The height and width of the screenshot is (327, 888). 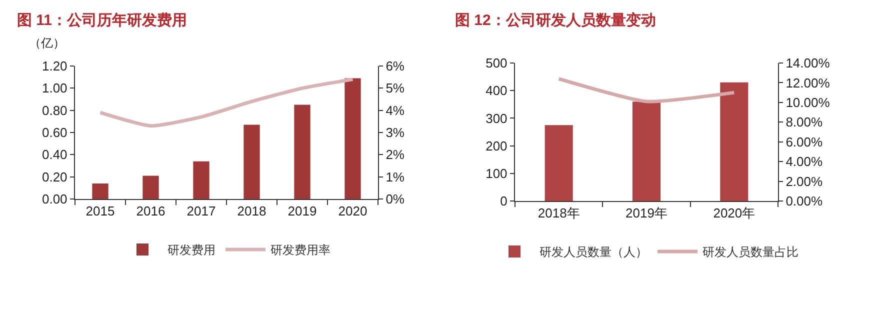 What do you see at coordinates (395, 66) in the screenshot?
I see `y2-tick-label: 6%` at bounding box center [395, 66].